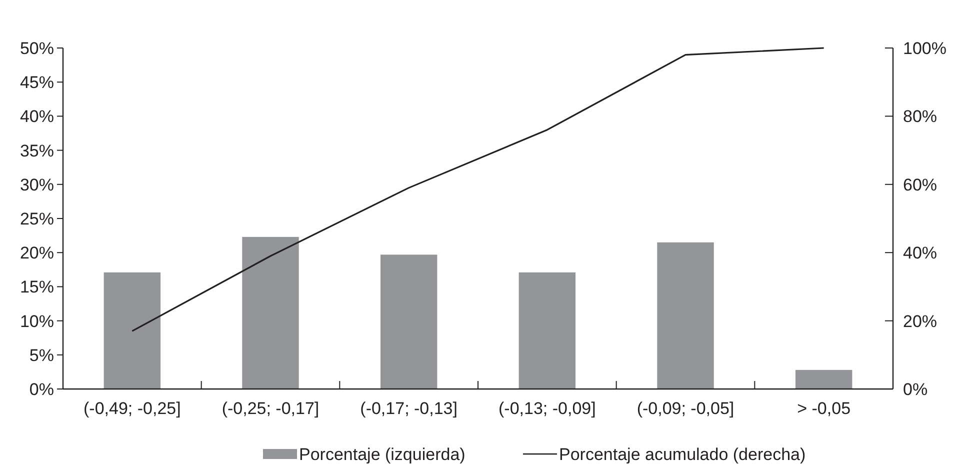 The height and width of the screenshot is (474, 970). What do you see at coordinates (924, 48) in the screenshot?
I see `y2-tick-label: 100%` at bounding box center [924, 48].